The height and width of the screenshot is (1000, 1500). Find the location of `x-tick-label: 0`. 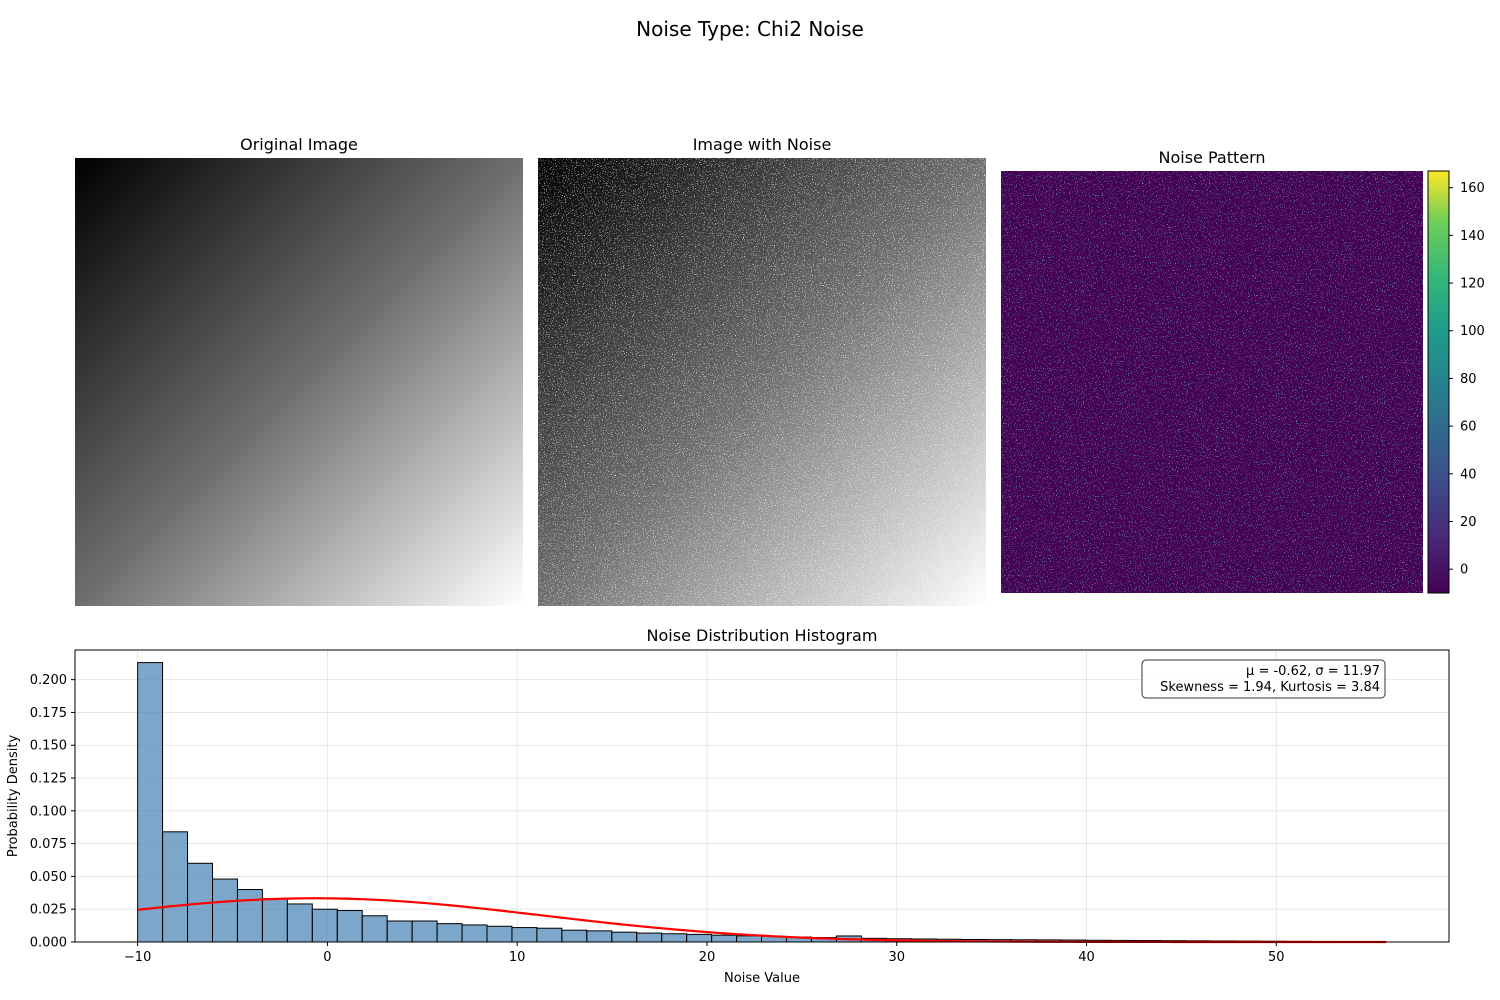

x-tick-label: 0 is located at coordinates (327, 957).